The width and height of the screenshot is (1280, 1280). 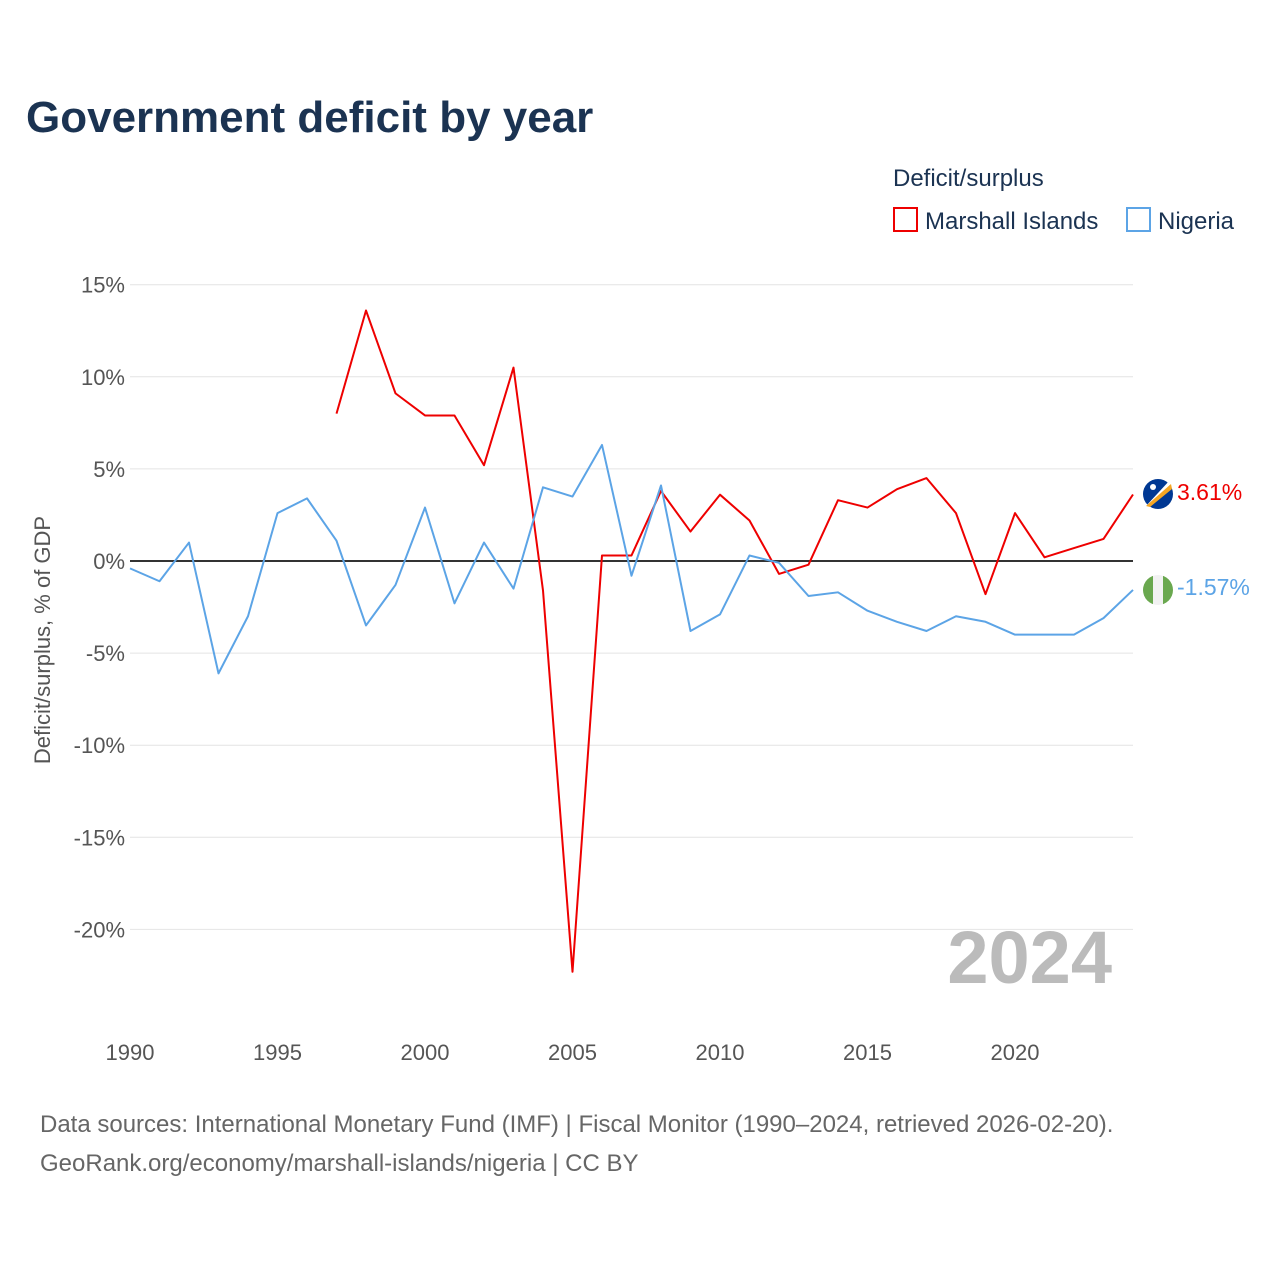 I want to click on end-label-marshall-islands: 3.61%, so click(x=1209, y=492).